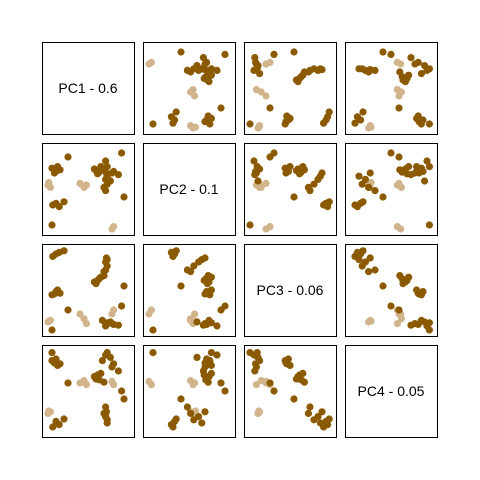 This screenshot has width=480, height=480. What do you see at coordinates (392, 291) in the screenshot?
I see `panel-PC3-vs-PC4` at bounding box center [392, 291].